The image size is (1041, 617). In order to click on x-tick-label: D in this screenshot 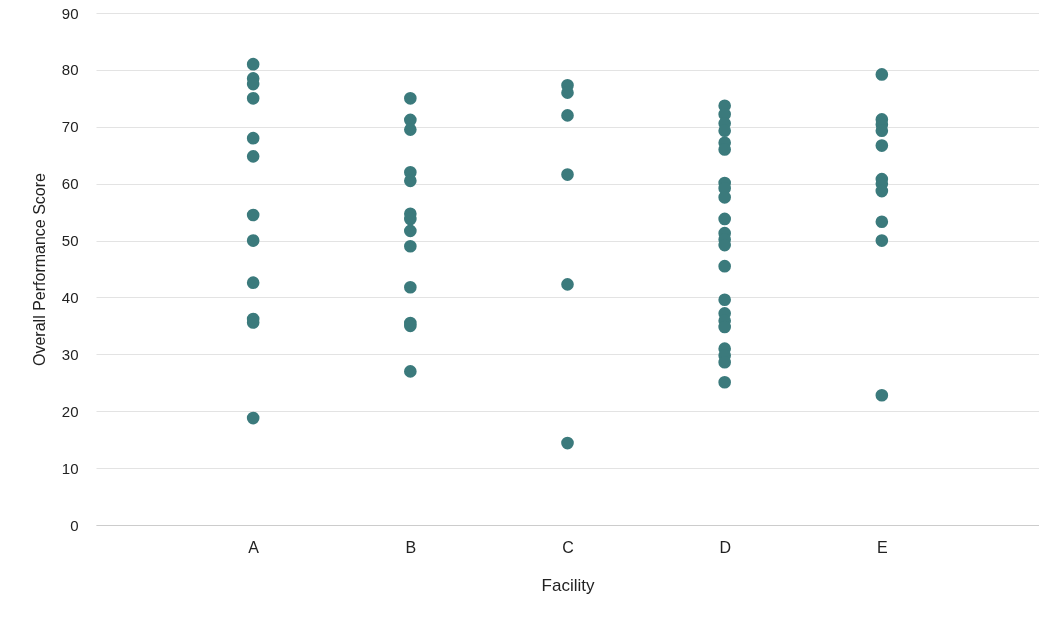, I will do `click(725, 547)`.